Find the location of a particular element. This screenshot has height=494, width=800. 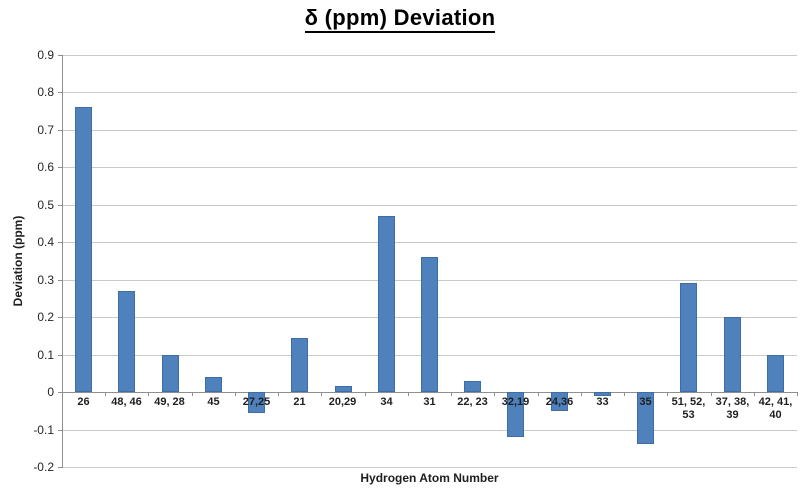

y-axis-line is located at coordinates (62, 261).